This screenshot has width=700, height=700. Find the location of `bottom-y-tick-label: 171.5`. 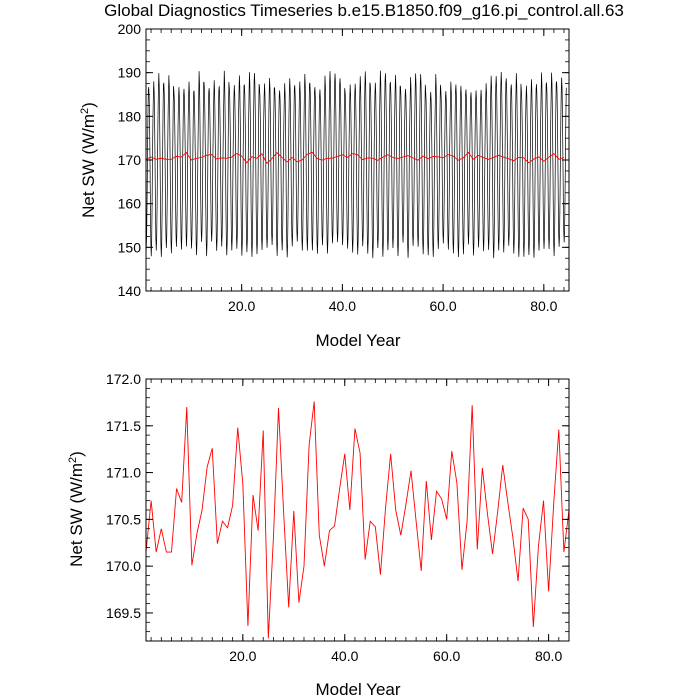

bottom-y-tick-label: 171.5 is located at coordinates (123, 426).